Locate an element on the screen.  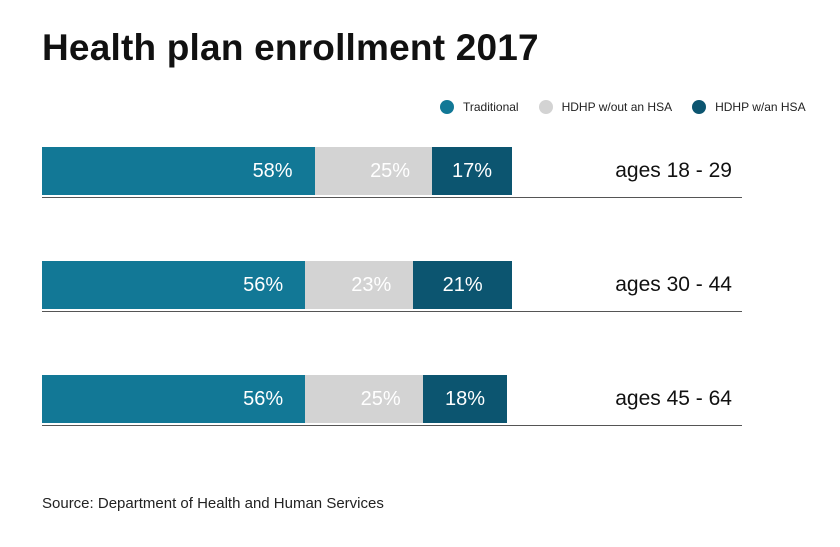
data-label: 17% is located at coordinates (472, 170).